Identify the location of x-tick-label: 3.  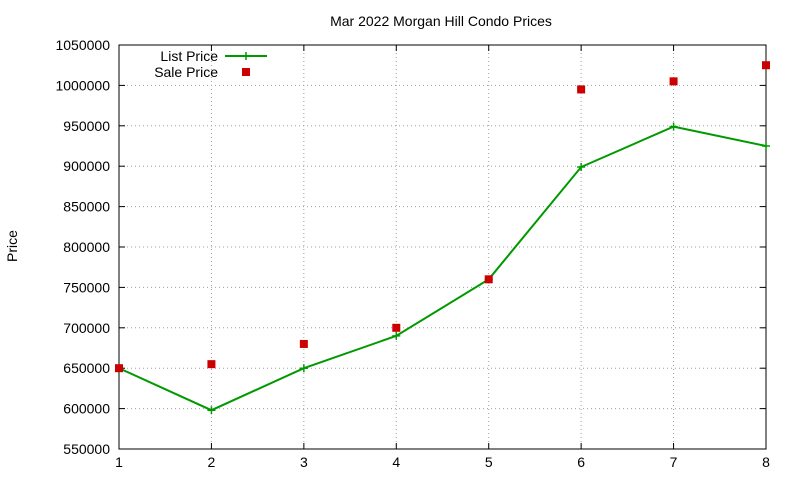
(304, 462).